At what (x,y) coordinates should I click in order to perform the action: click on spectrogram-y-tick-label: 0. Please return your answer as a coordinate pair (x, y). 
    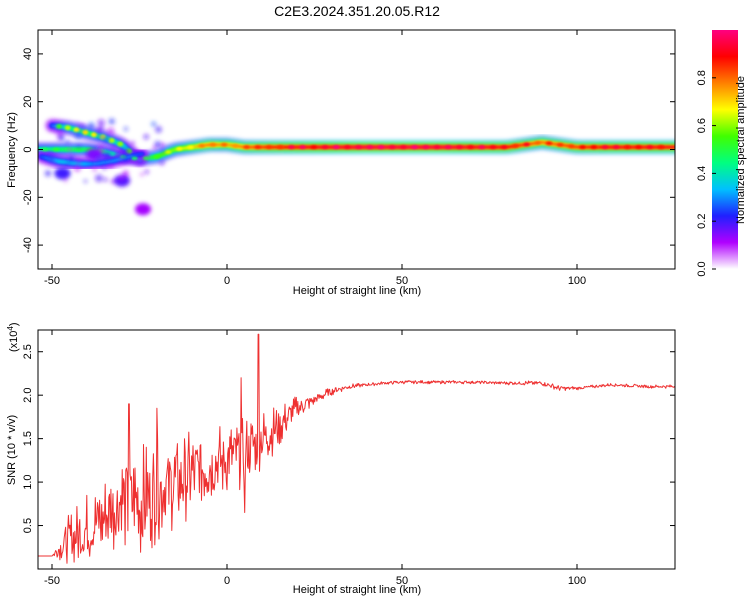
    Looking at the image, I should click on (28, 149).